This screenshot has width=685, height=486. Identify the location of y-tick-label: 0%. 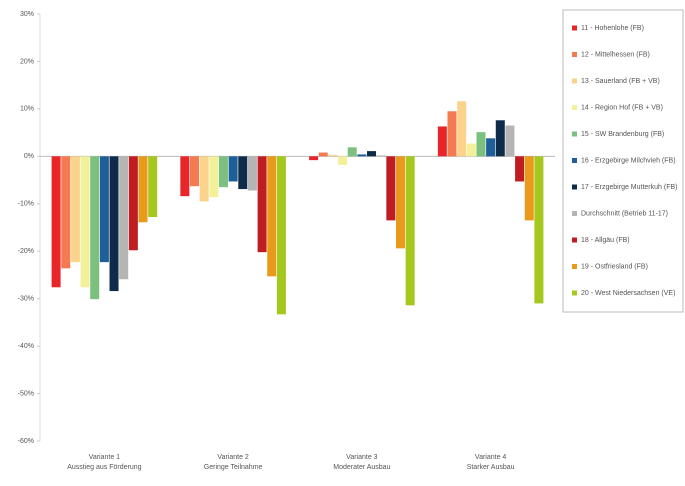
(29, 156).